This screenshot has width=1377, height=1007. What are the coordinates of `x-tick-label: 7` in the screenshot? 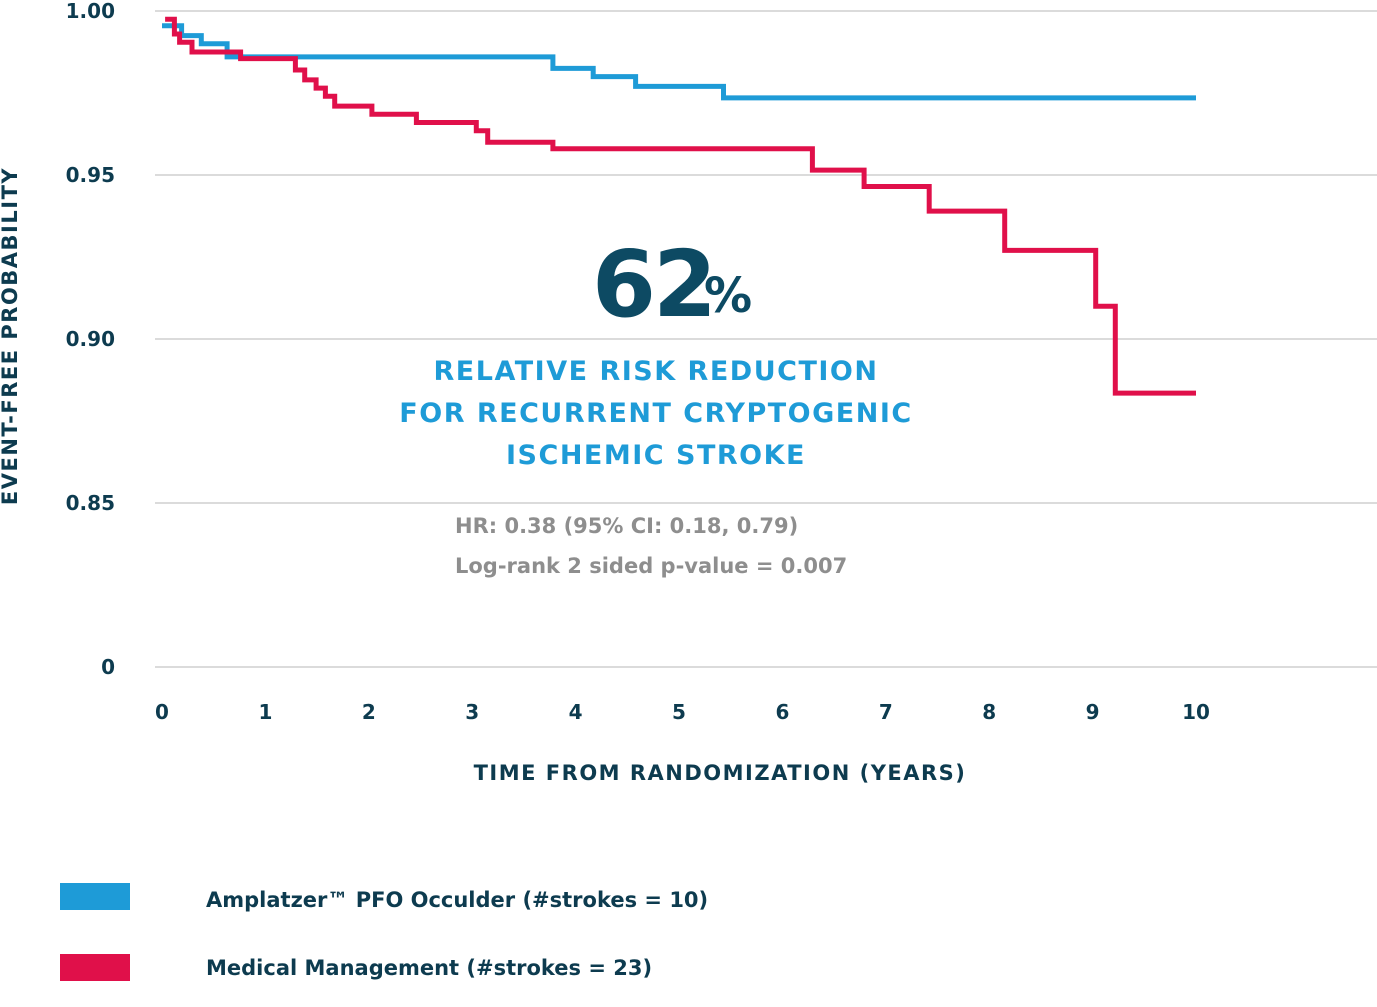 It's located at (886, 712).